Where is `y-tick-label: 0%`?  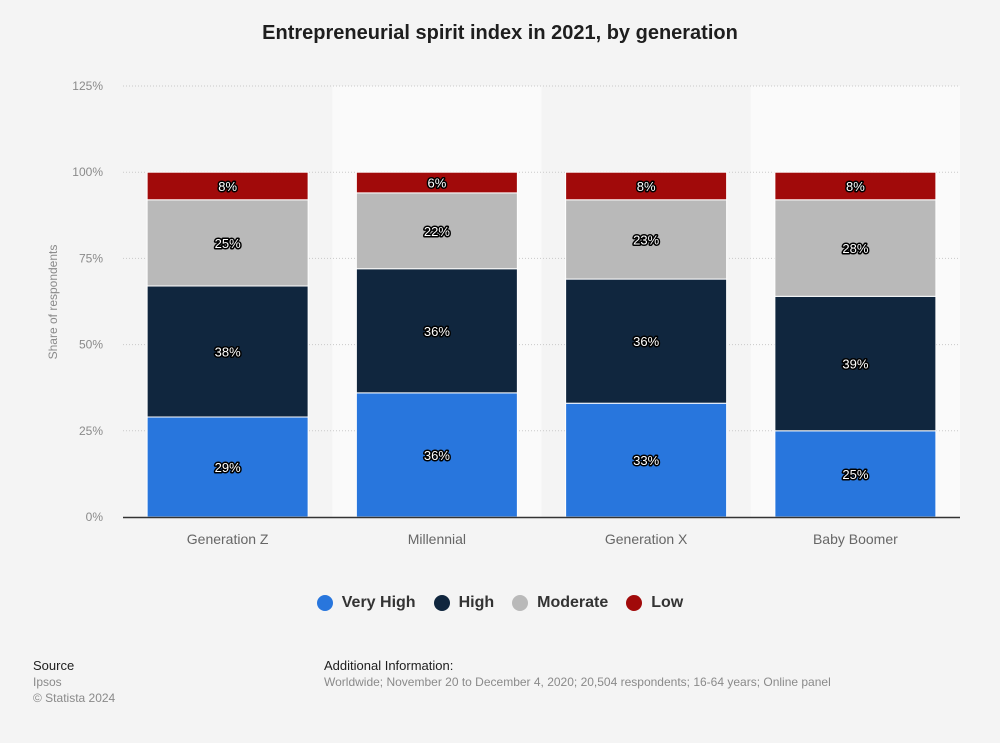
y-tick-label: 0% is located at coordinates (95, 517).